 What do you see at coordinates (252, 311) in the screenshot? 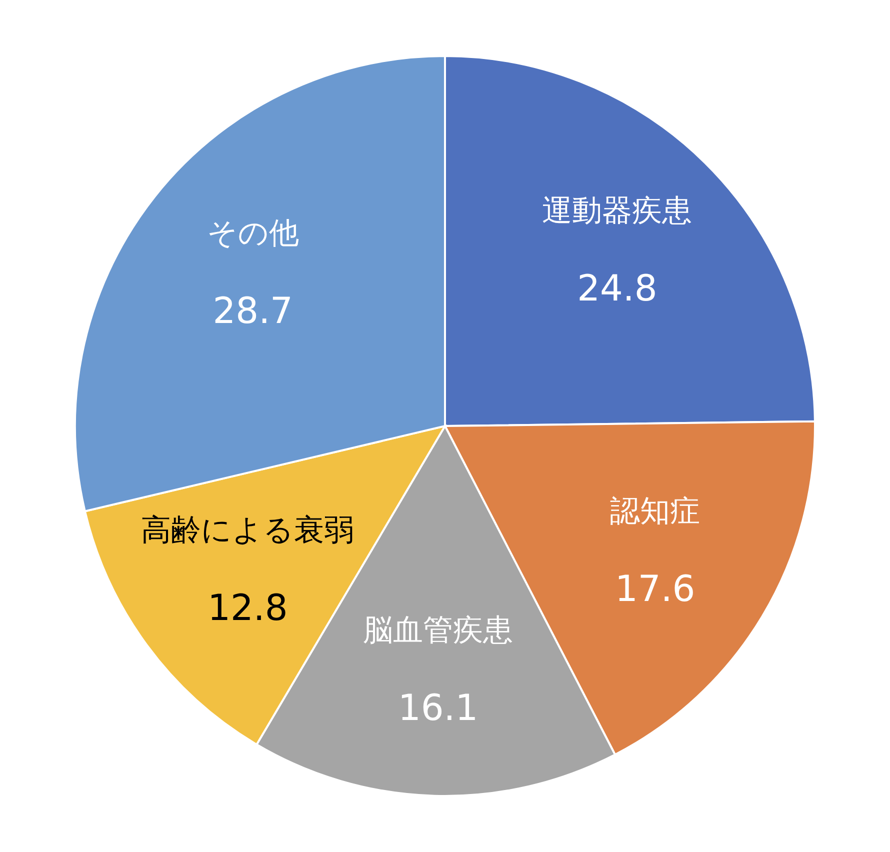
I see `data-label: 28.7` at bounding box center [252, 311].